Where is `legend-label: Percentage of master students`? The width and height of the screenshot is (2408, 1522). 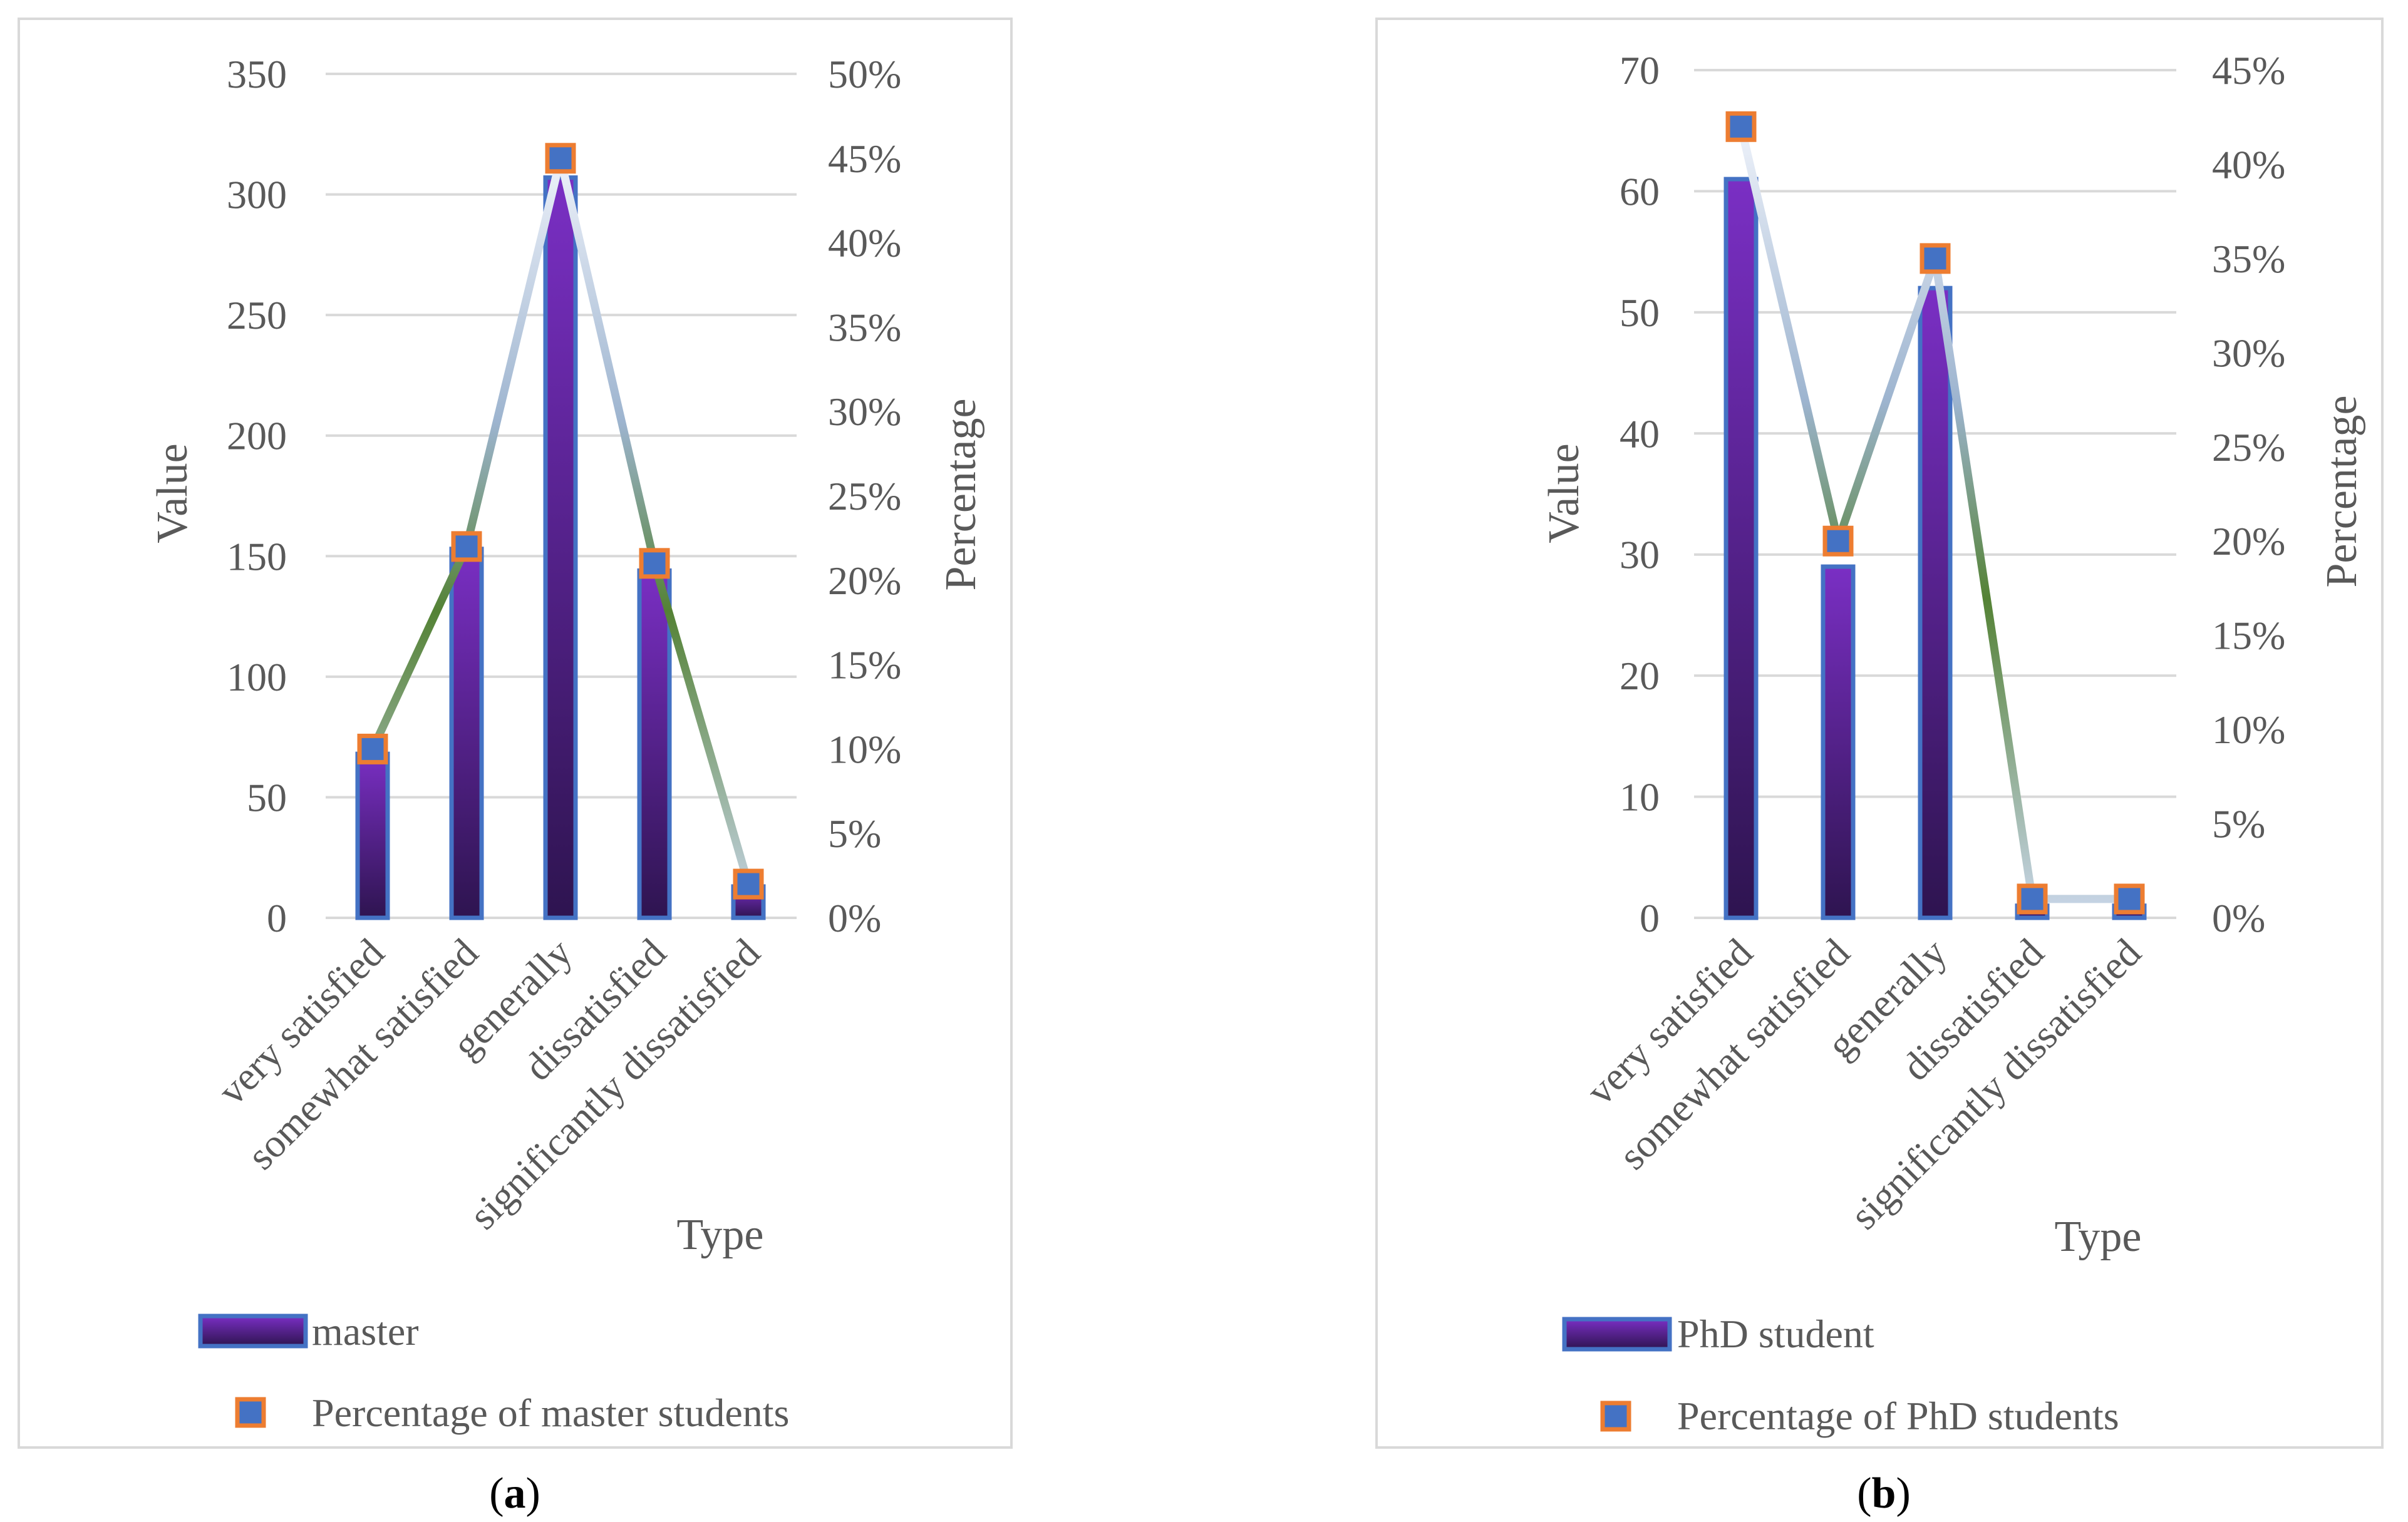 legend-label: Percentage of master students is located at coordinates (550, 1413).